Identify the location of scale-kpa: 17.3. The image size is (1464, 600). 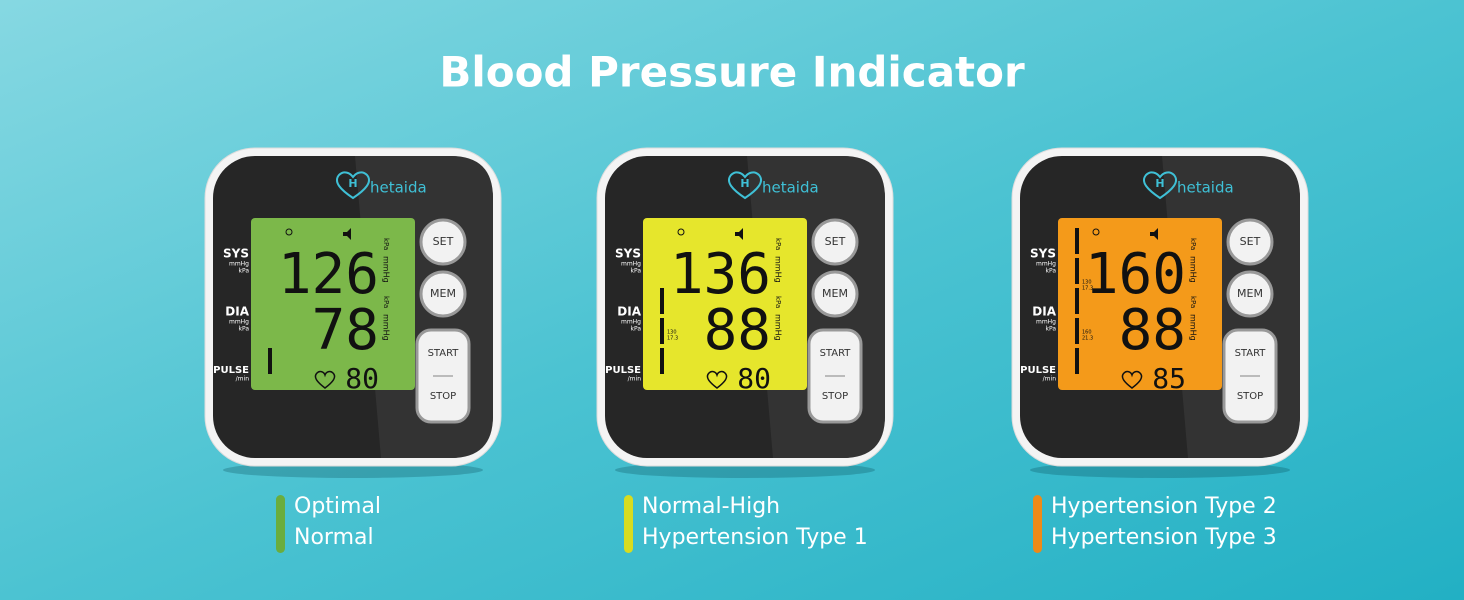
(672, 339).